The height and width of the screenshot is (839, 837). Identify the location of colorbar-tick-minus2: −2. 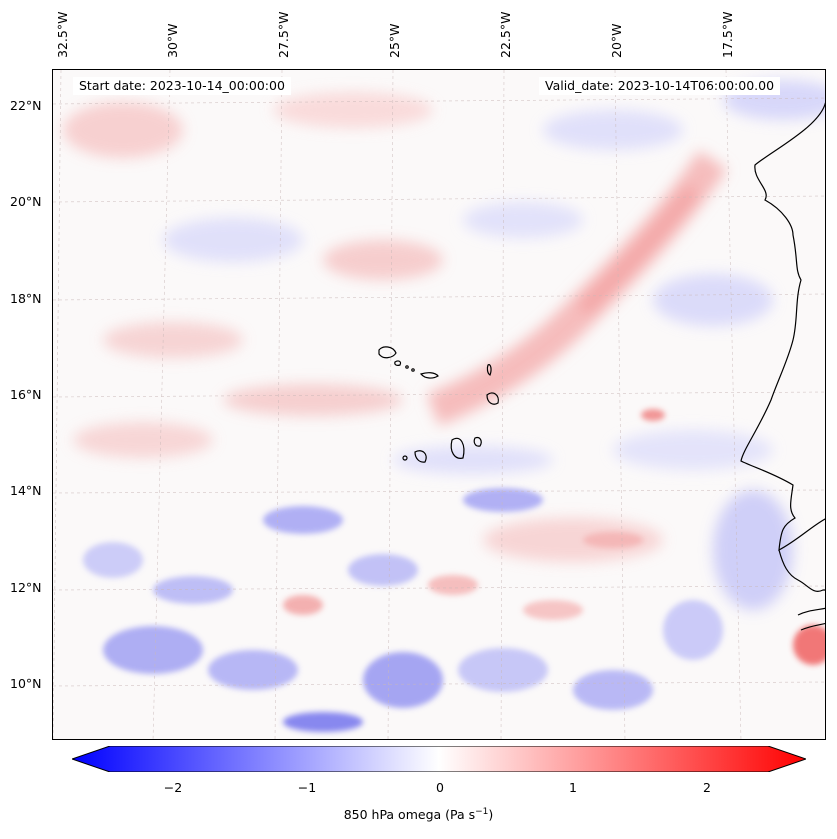
(173, 787).